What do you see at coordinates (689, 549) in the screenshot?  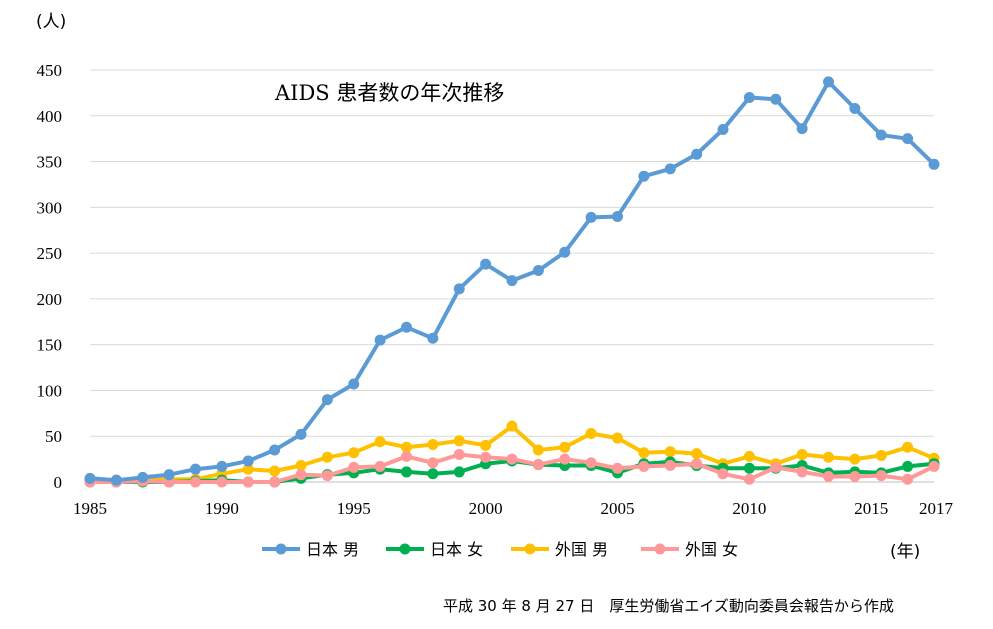 I see `legend-item: 外国 女` at bounding box center [689, 549].